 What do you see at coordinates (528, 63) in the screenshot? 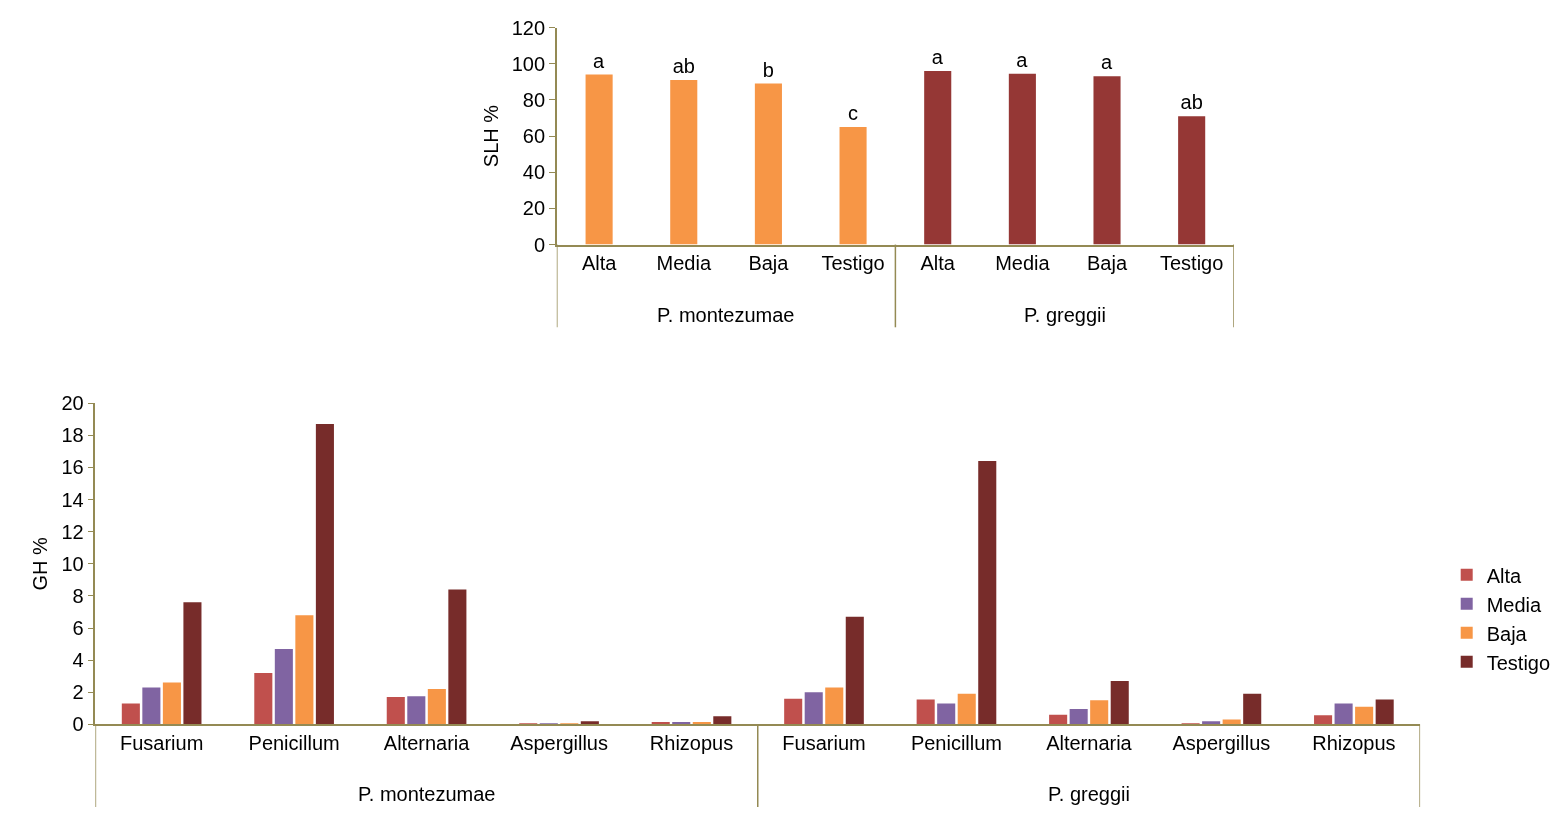
I see `y-tick-label: 100` at bounding box center [528, 63].